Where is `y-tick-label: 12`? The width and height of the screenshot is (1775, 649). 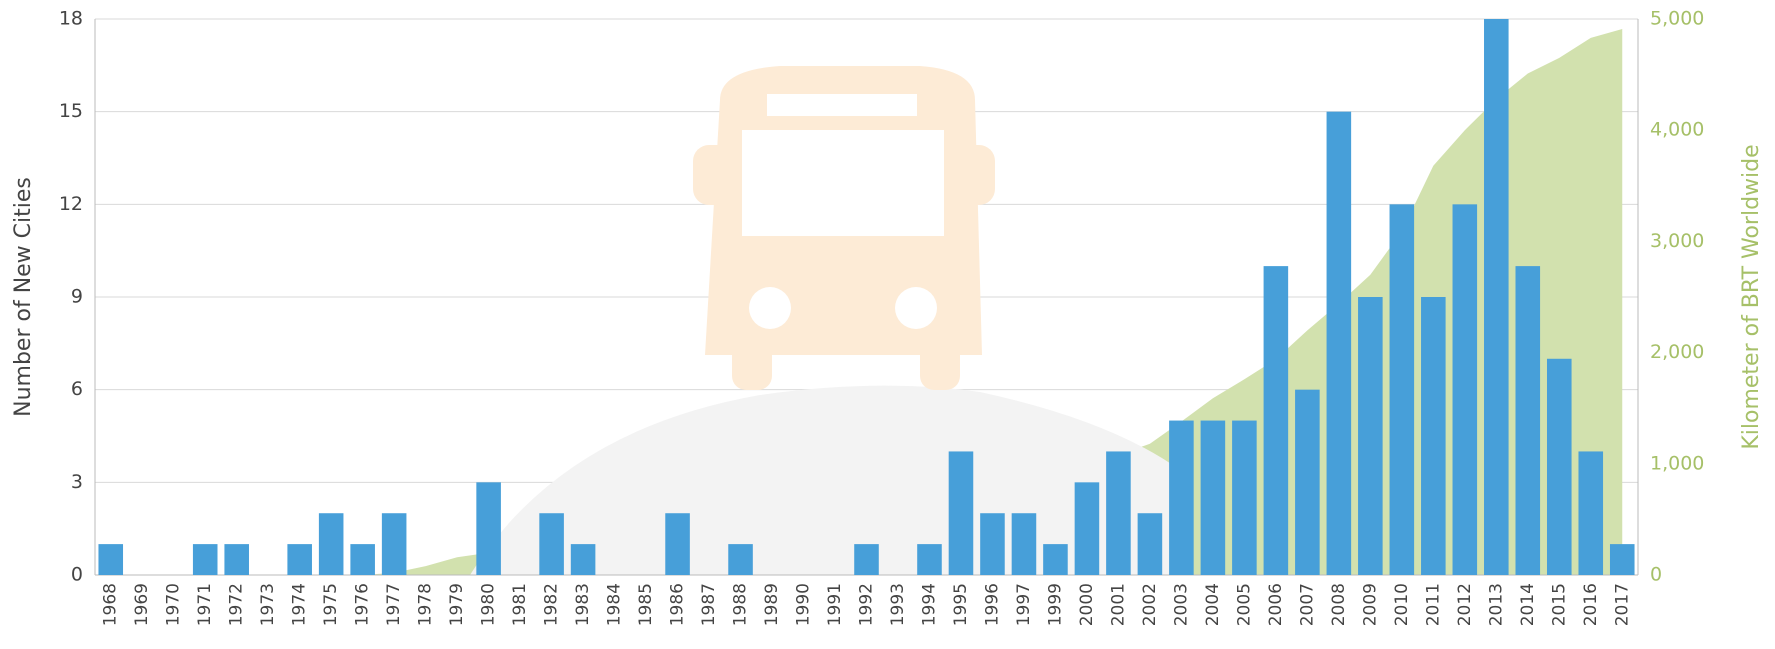
y-tick-label: 12 is located at coordinates (71, 204).